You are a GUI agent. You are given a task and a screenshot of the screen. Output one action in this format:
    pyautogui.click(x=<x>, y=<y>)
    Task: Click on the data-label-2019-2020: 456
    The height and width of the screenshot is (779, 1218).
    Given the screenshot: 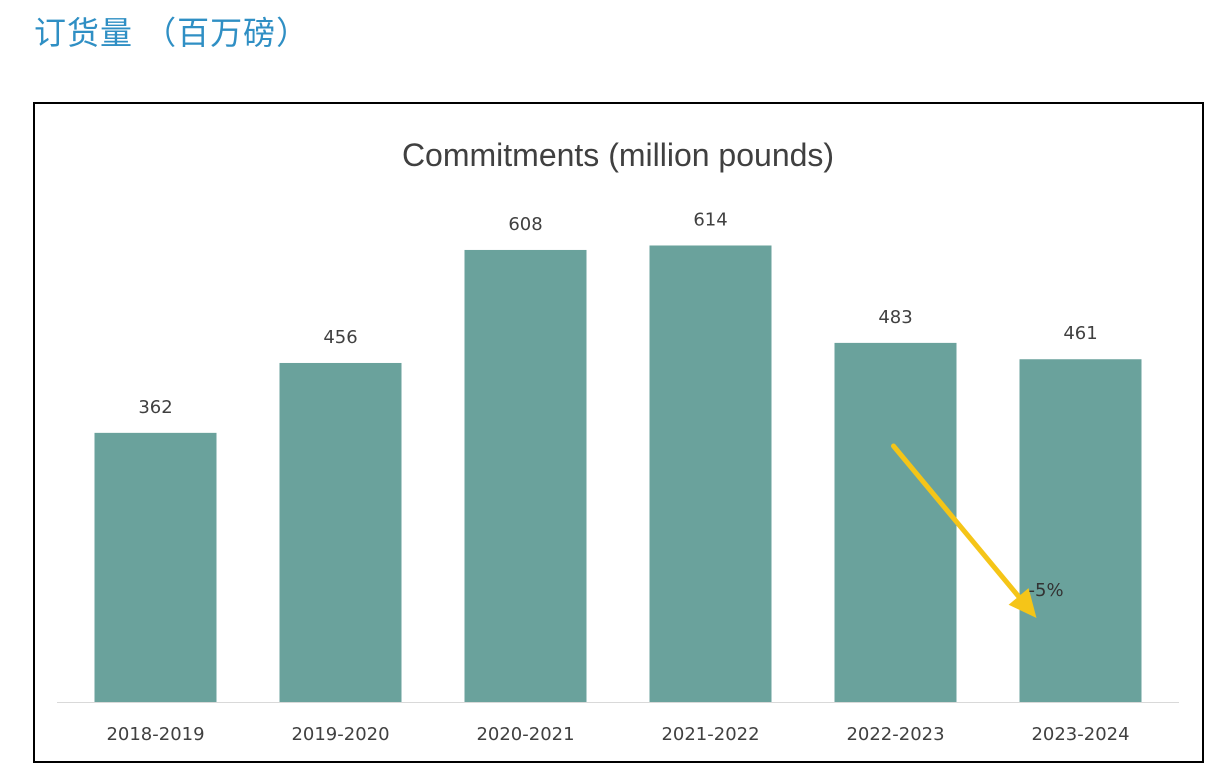 What is the action you would take?
    pyautogui.click(x=340, y=337)
    